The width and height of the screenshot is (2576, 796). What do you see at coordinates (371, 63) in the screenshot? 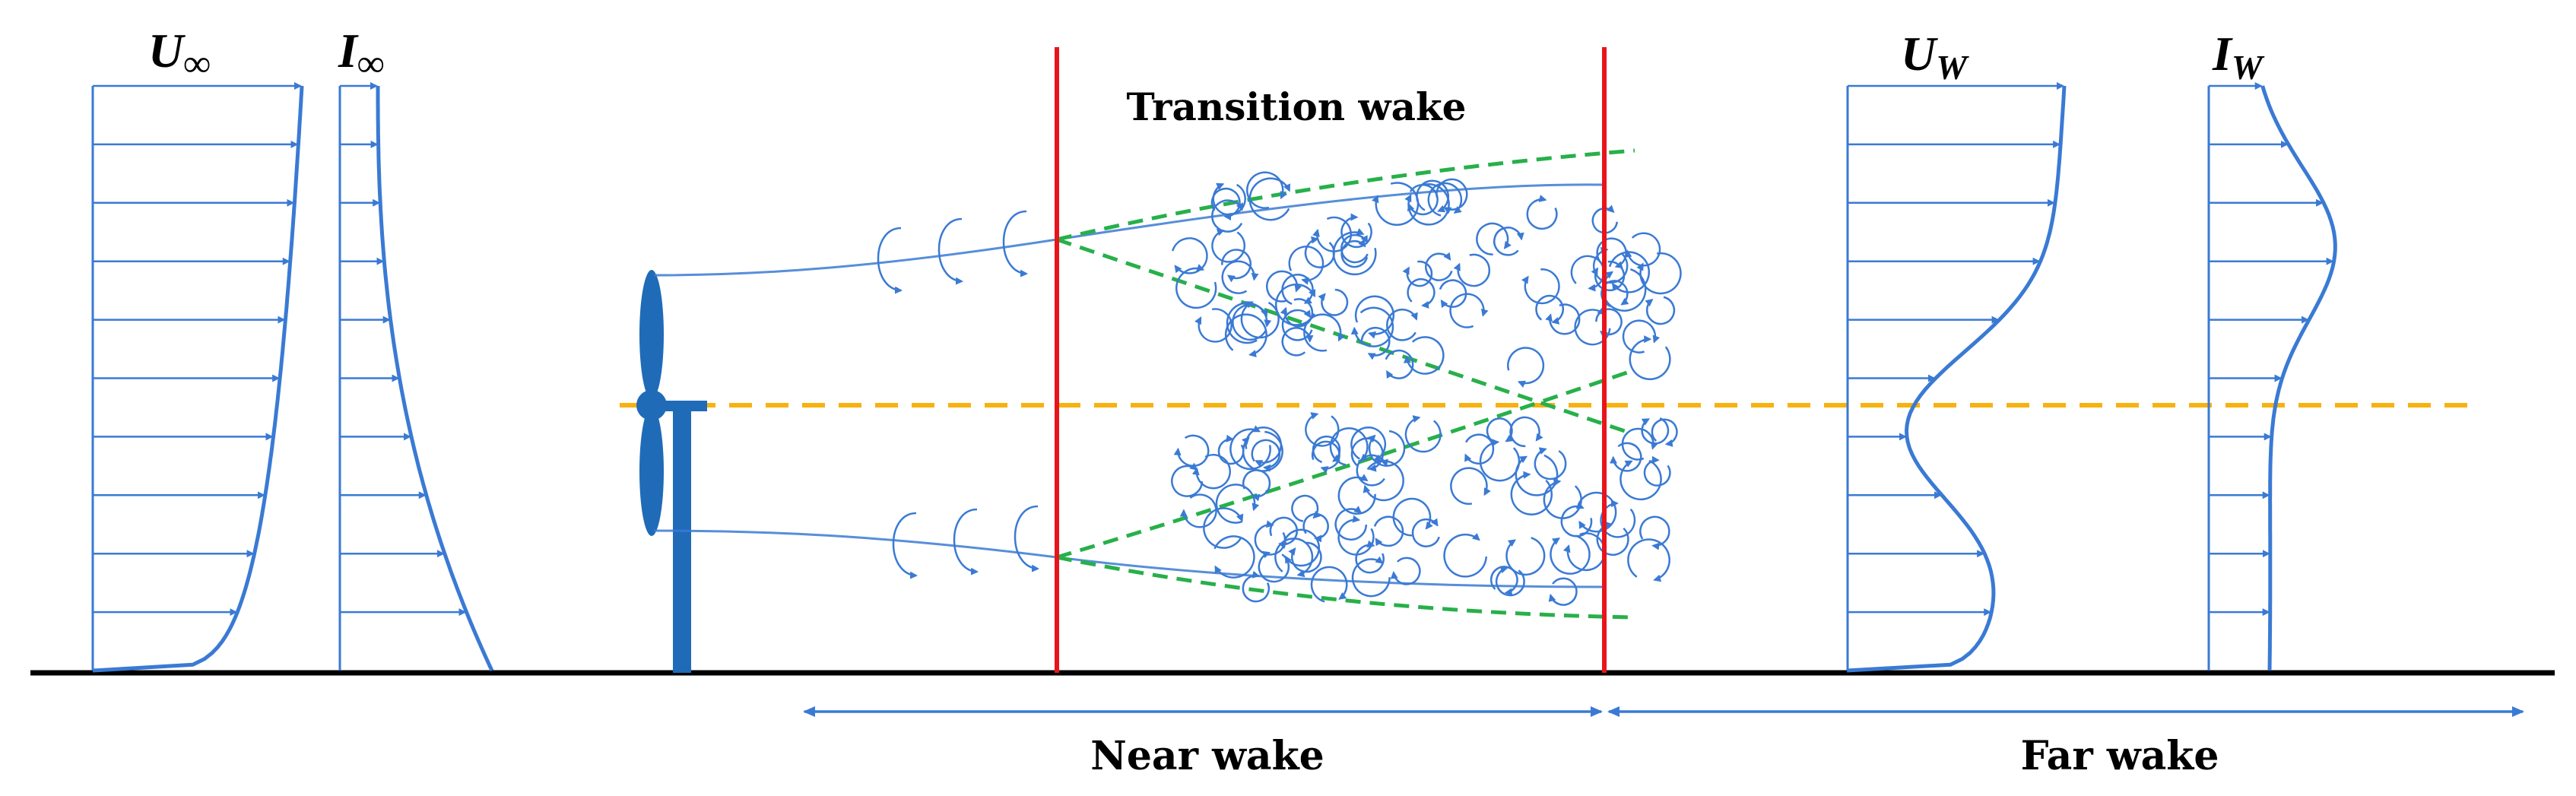
I see `inflow-turbulence-subscript: ∞` at bounding box center [371, 63].